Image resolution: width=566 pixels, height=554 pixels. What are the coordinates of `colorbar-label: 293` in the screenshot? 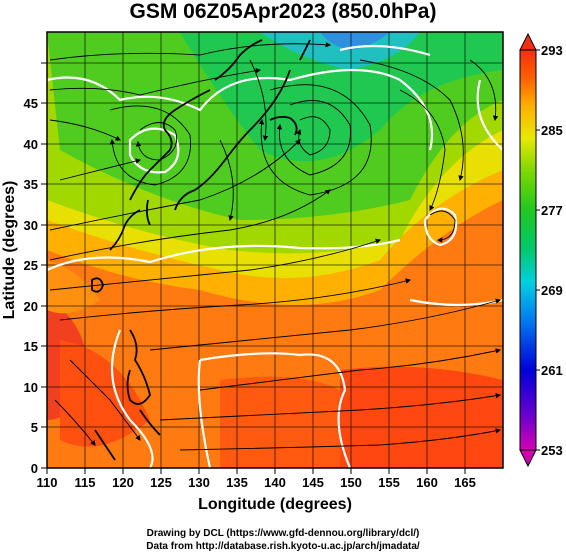 It's located at (552, 50).